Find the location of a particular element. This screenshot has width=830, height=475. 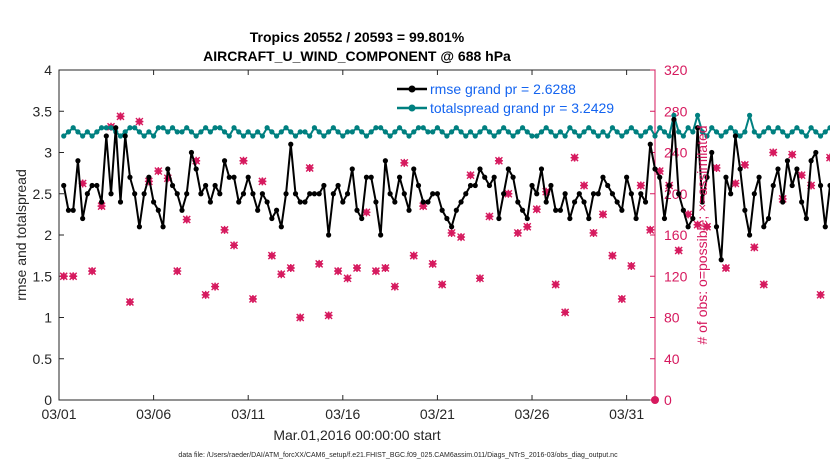

obs-count-zero-marker is located at coordinates (655, 400).